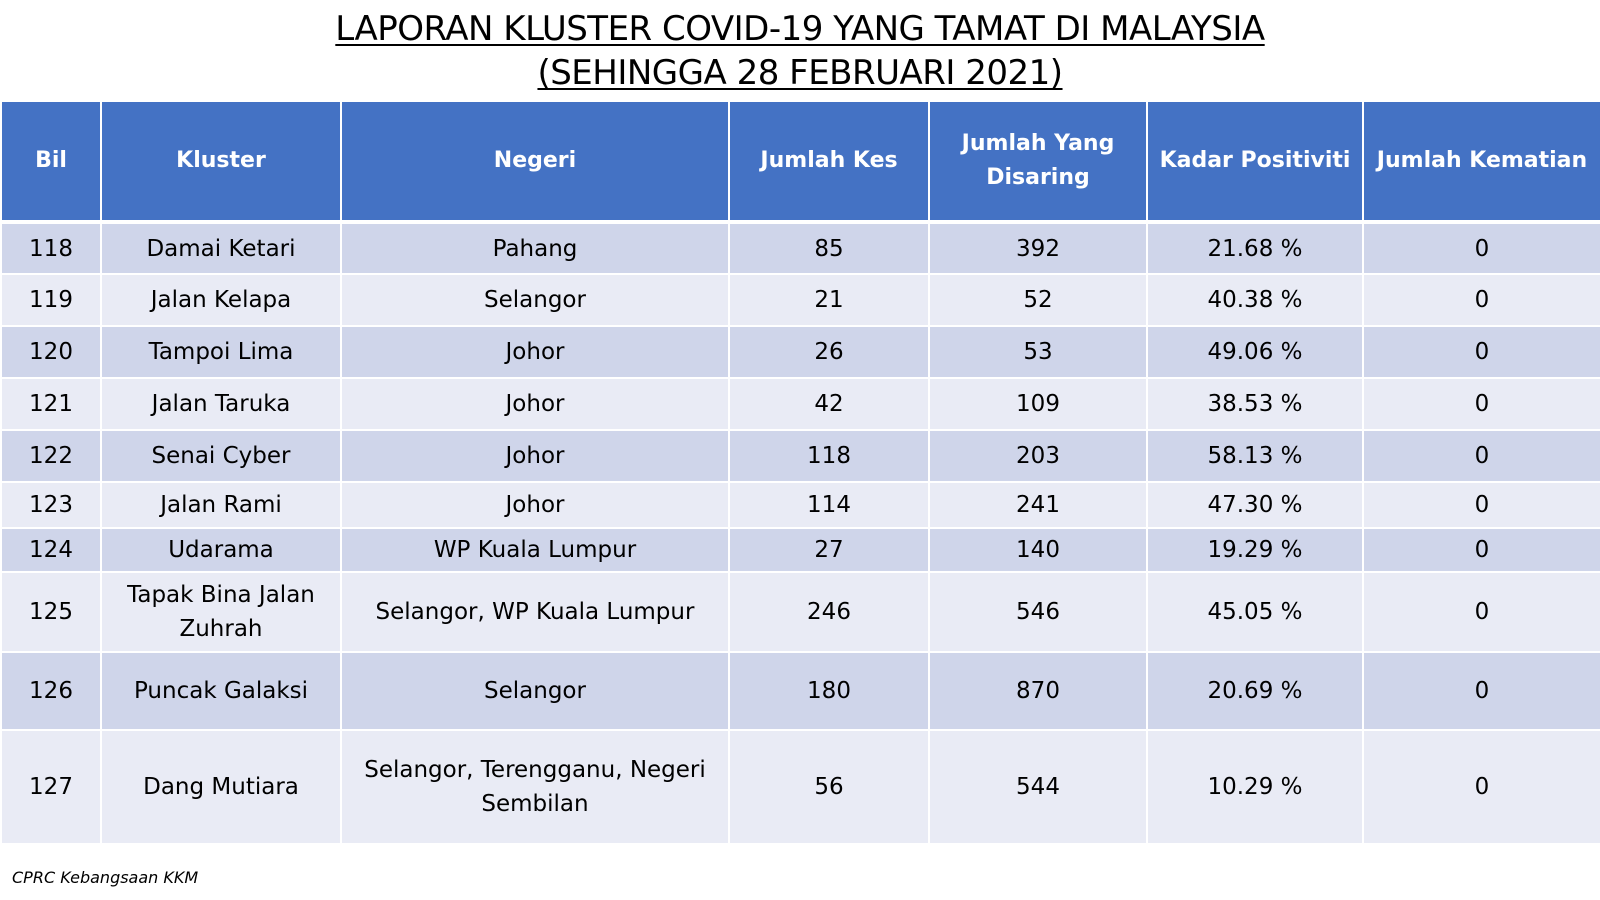 The image size is (1600, 900). Describe the element at coordinates (221, 300) in the screenshot. I see `cell-kluster: Jalan Kelapa` at that location.